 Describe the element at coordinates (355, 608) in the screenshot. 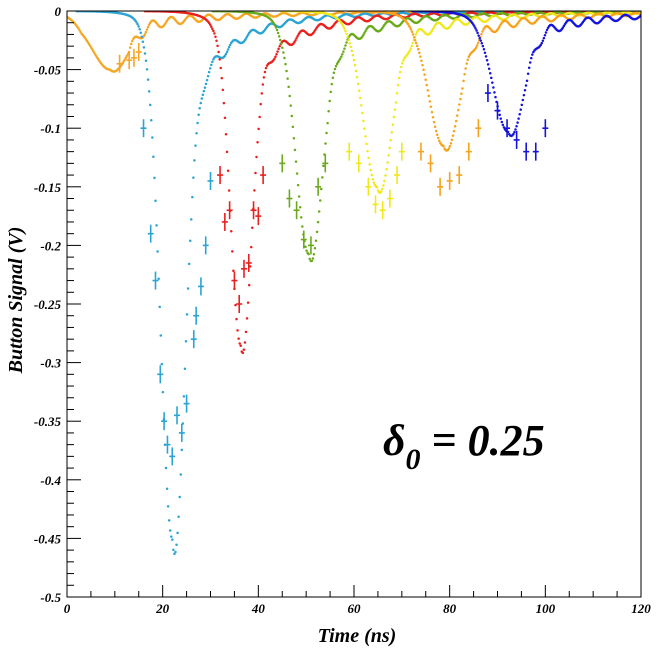

I see `x-tick-label: 60` at that location.